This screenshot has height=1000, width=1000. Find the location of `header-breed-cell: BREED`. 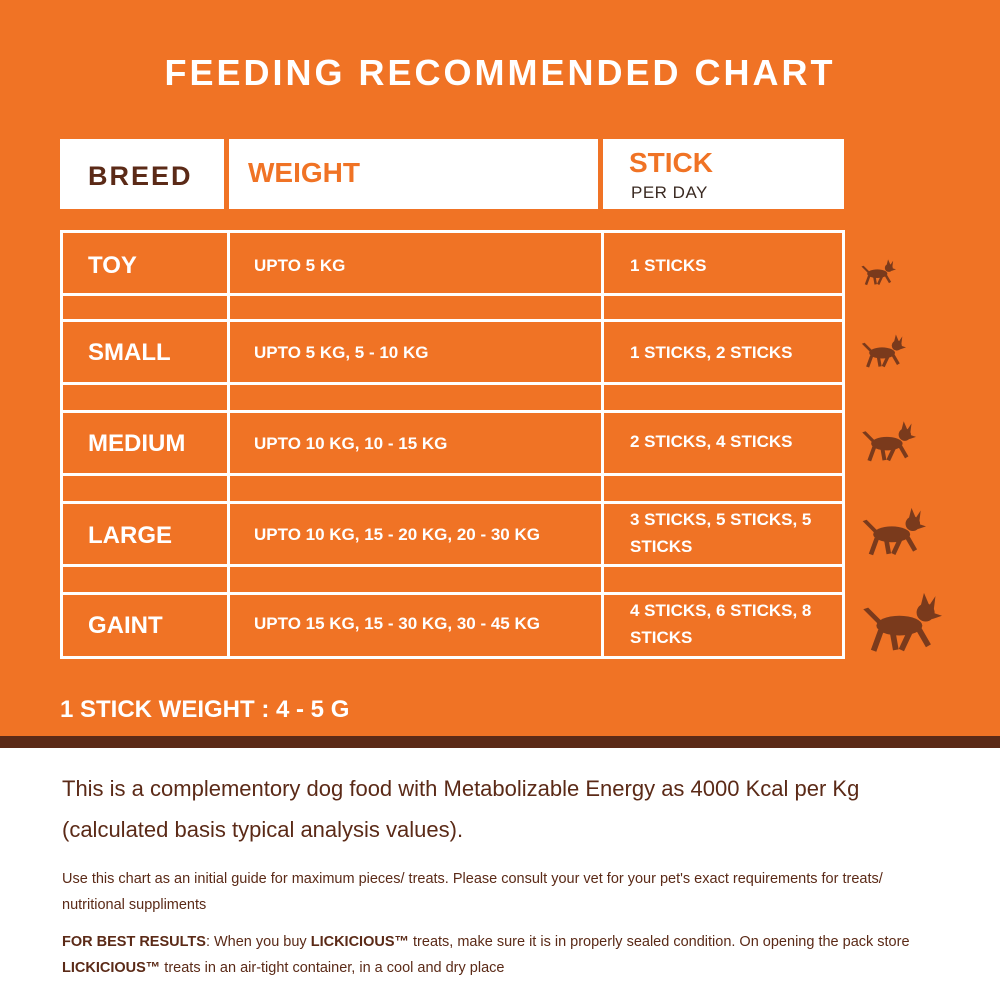

header-breed-cell: BREED is located at coordinates (142, 174).